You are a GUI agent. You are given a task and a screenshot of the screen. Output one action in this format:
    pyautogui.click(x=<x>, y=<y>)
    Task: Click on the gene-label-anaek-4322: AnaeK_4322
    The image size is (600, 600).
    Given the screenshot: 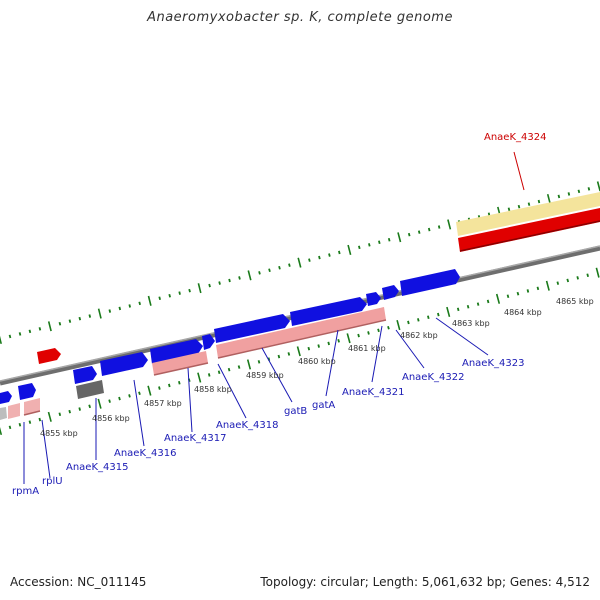 What is the action you would take?
    pyautogui.click(x=433, y=377)
    